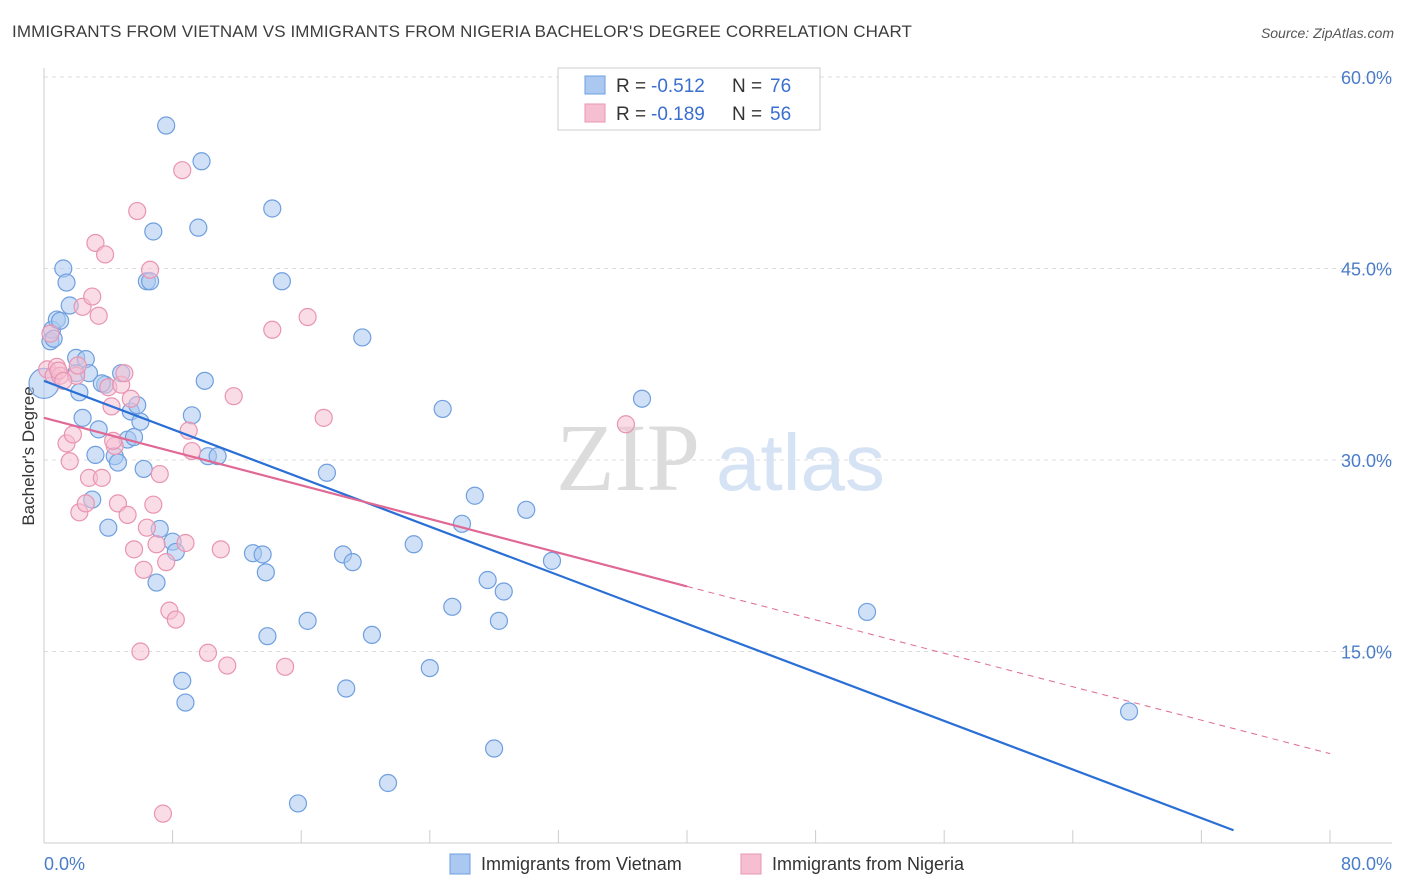 This screenshot has width=1406, height=892. What do you see at coordinates (800, 462) in the screenshot?
I see `watermark-atlas: atlas` at bounding box center [800, 462].